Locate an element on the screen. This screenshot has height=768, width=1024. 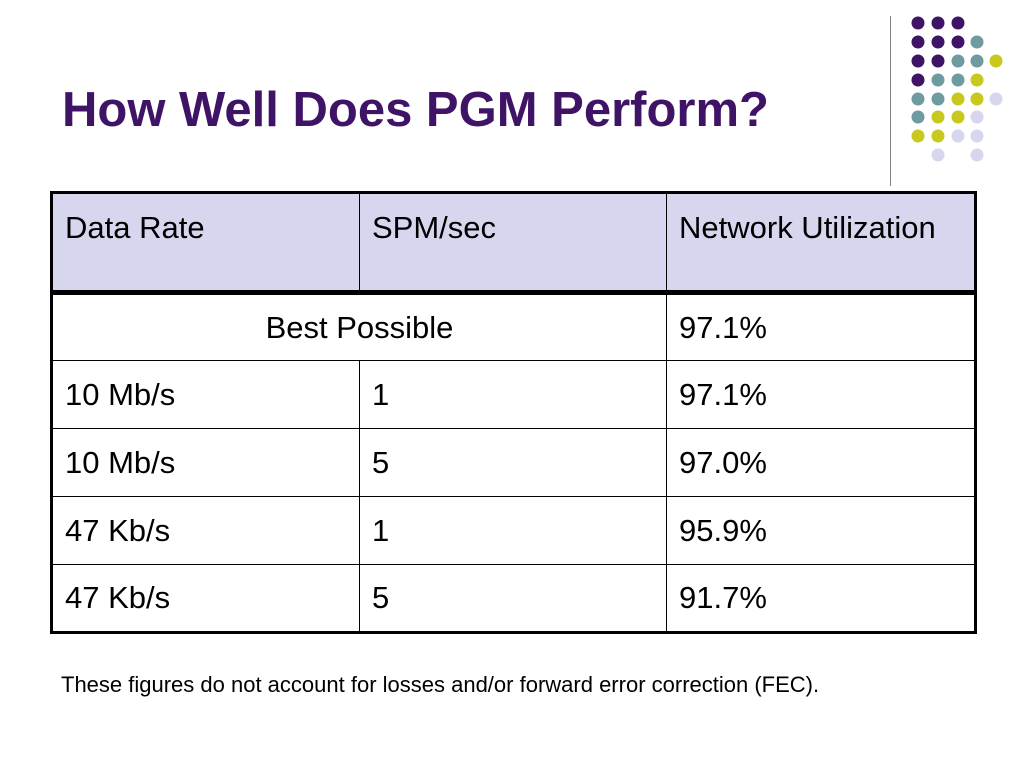
table-row: 47 Kb/s 5 91.7% is located at coordinates (513, 599).